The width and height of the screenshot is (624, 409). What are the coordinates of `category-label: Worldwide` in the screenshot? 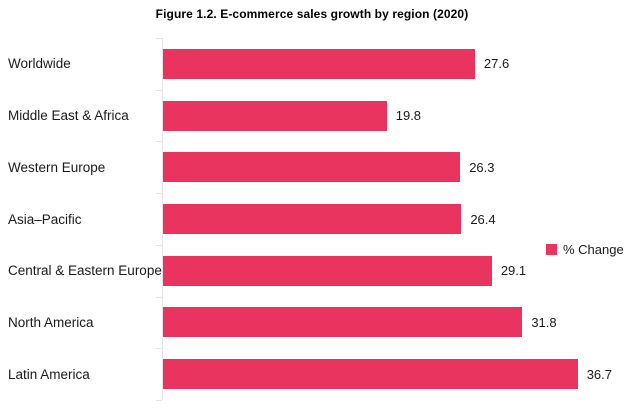 It's located at (39, 64).